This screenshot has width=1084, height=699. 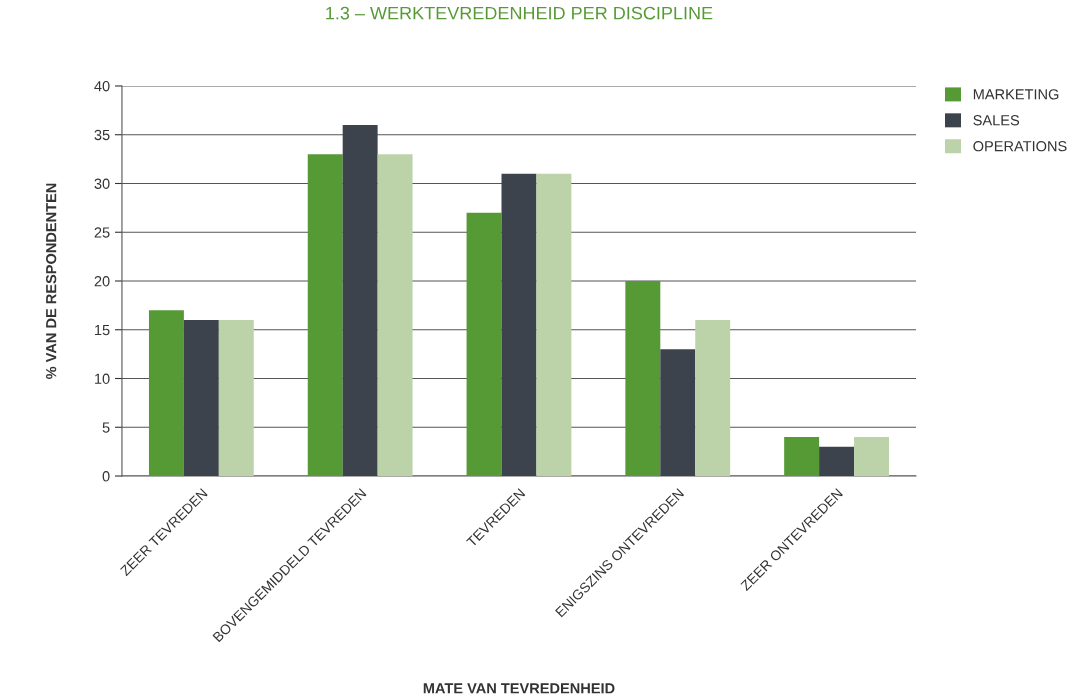 What do you see at coordinates (102, 135) in the screenshot?
I see `y-tick-label: 35` at bounding box center [102, 135].